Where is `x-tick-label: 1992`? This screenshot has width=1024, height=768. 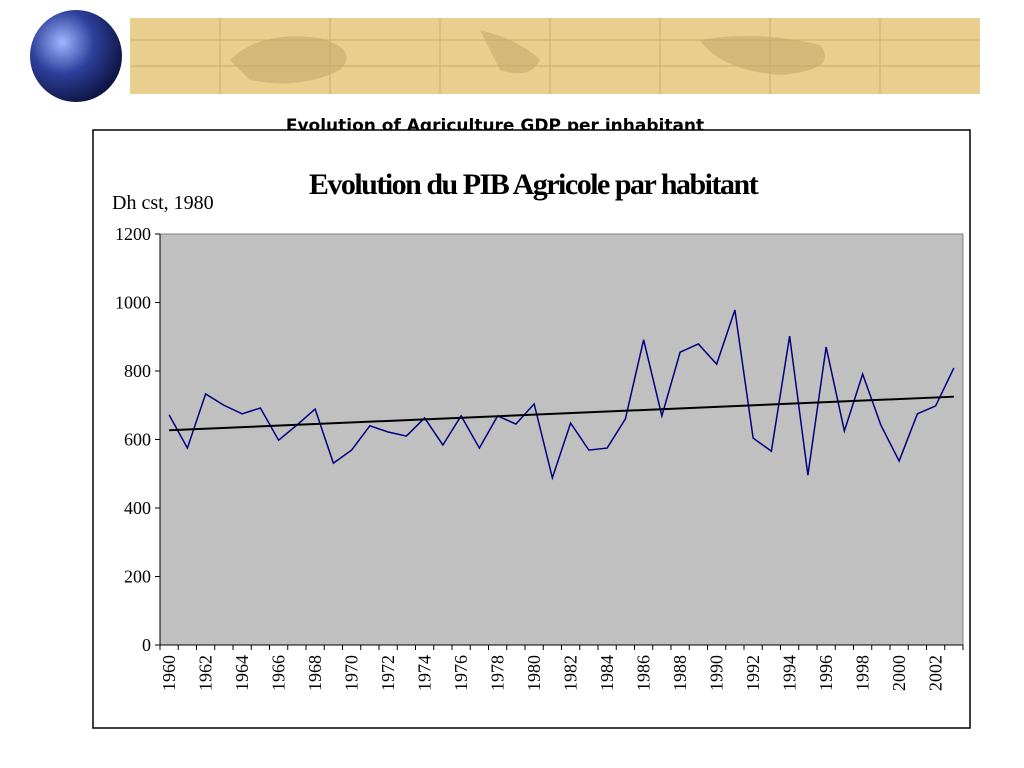
x-tick-label: 1992 is located at coordinates (753, 673).